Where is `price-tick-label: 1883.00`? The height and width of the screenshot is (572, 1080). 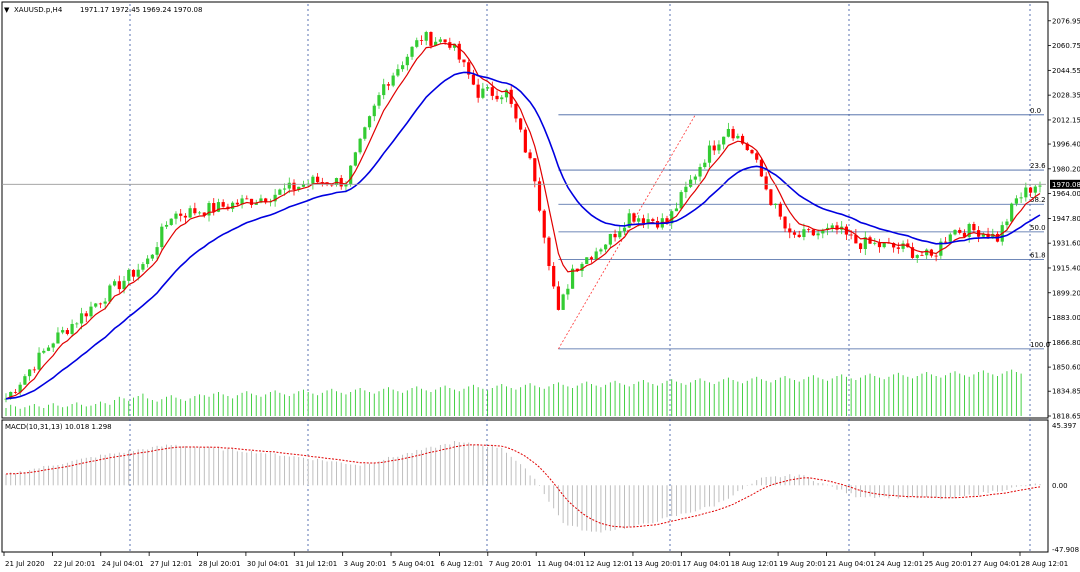 price-tick-label: 1883.00 is located at coordinates (1066, 318).